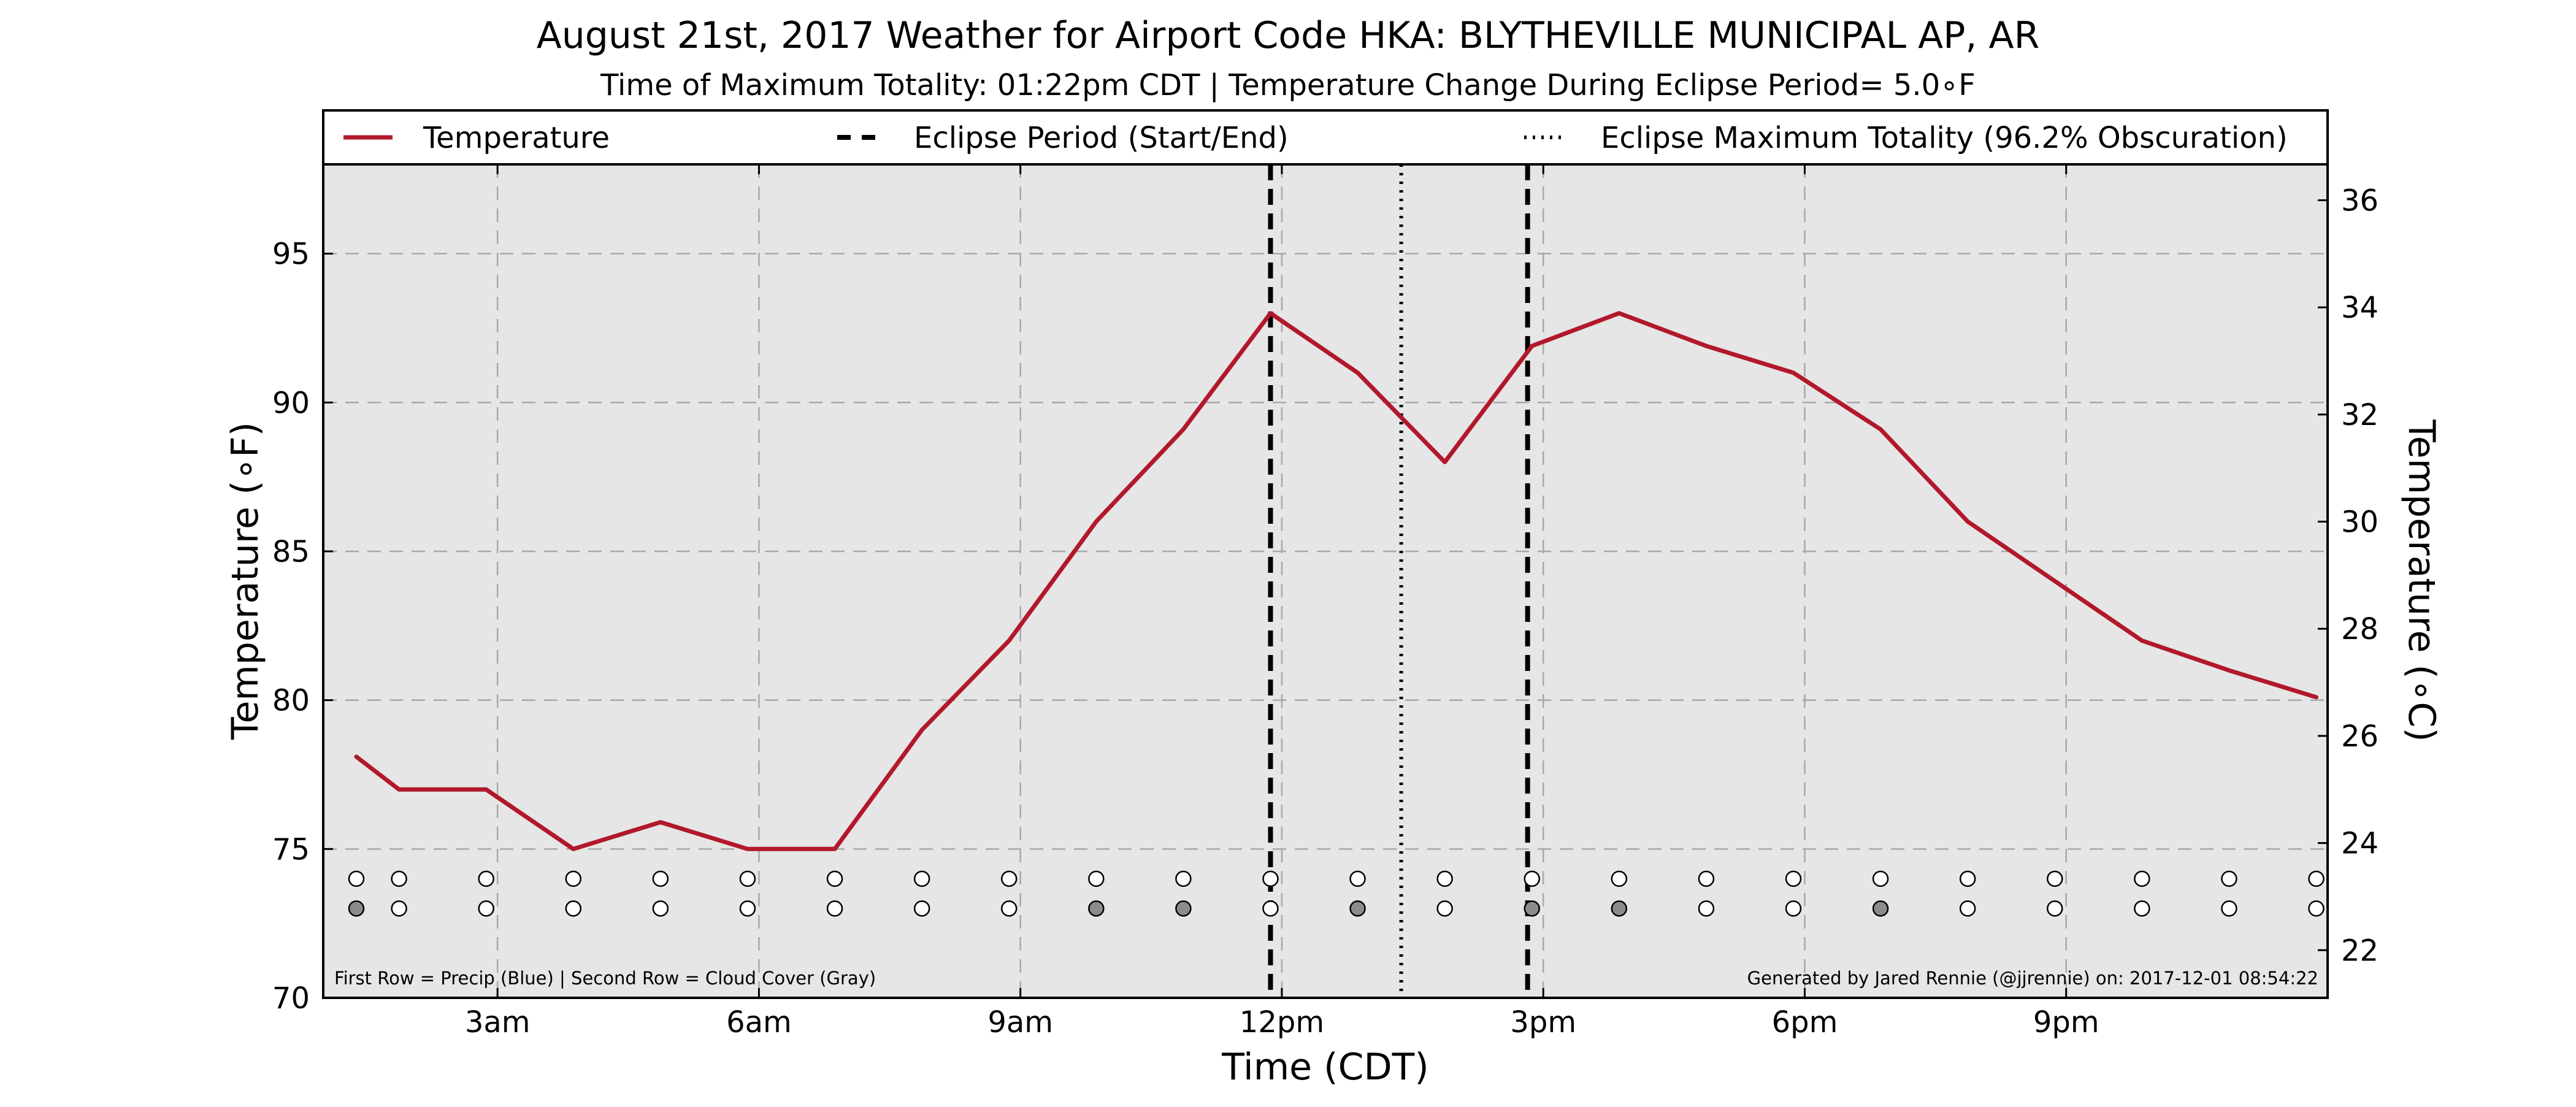 The width and height of the screenshot is (2576, 1107). Describe the element at coordinates (2360, 522) in the screenshot. I see `y-right-tick-label-4: 30` at that location.